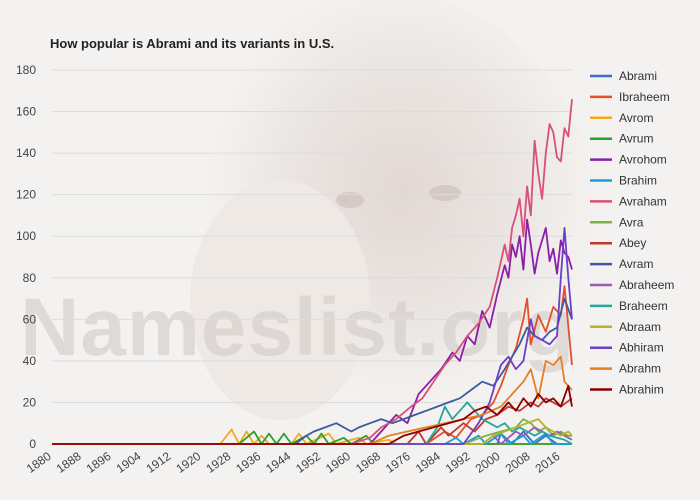  What do you see at coordinates (636, 139) in the screenshot?
I see `legend-label: Avrum` at bounding box center [636, 139].